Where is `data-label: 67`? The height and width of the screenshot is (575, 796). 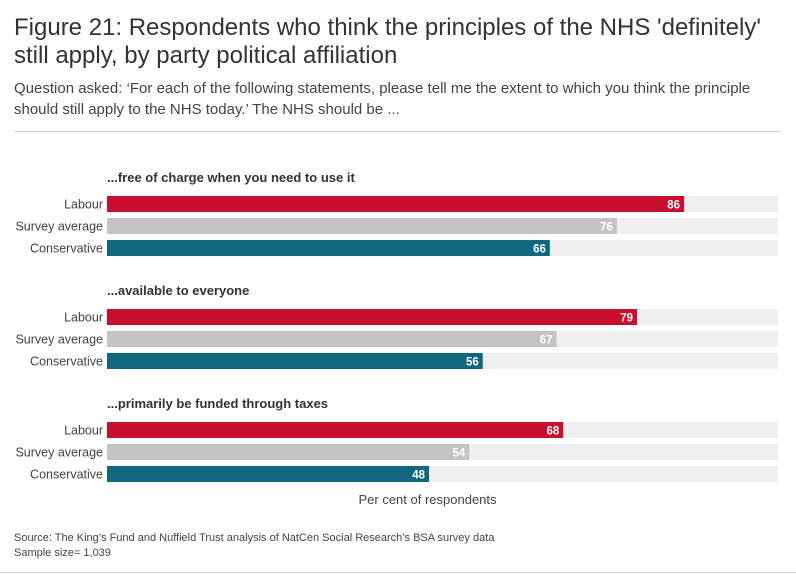 data-label: 67 is located at coordinates (546, 341).